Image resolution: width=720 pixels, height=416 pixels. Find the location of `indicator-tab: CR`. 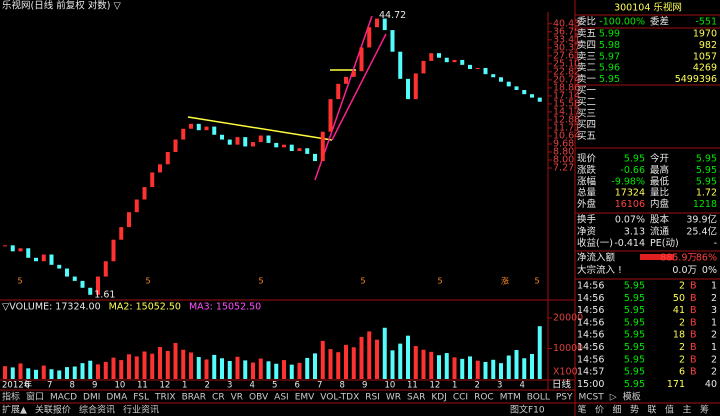

indicator-tab: CR is located at coordinates (218, 398).